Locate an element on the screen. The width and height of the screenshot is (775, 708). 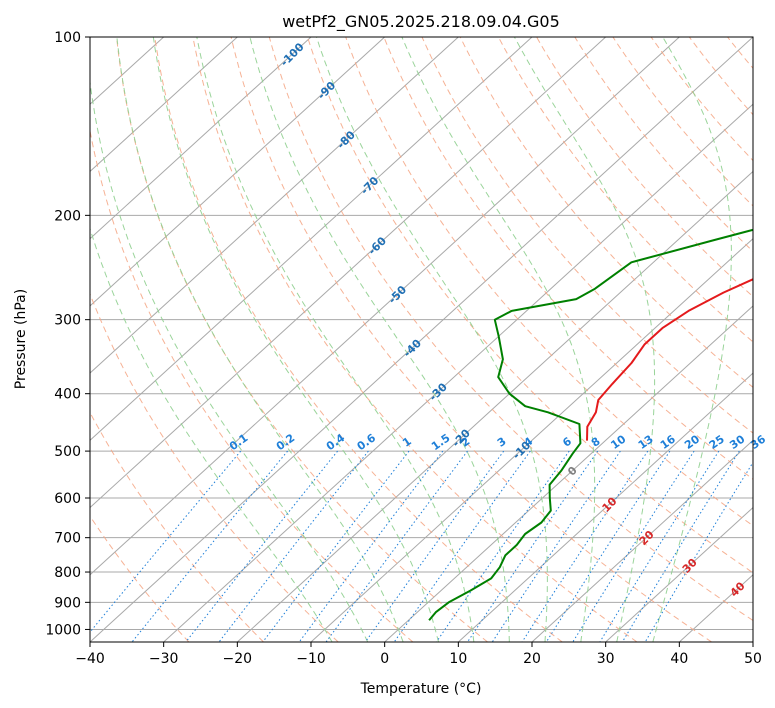
y-axis-title: Pressure (hPa) is located at coordinates (21, 339).